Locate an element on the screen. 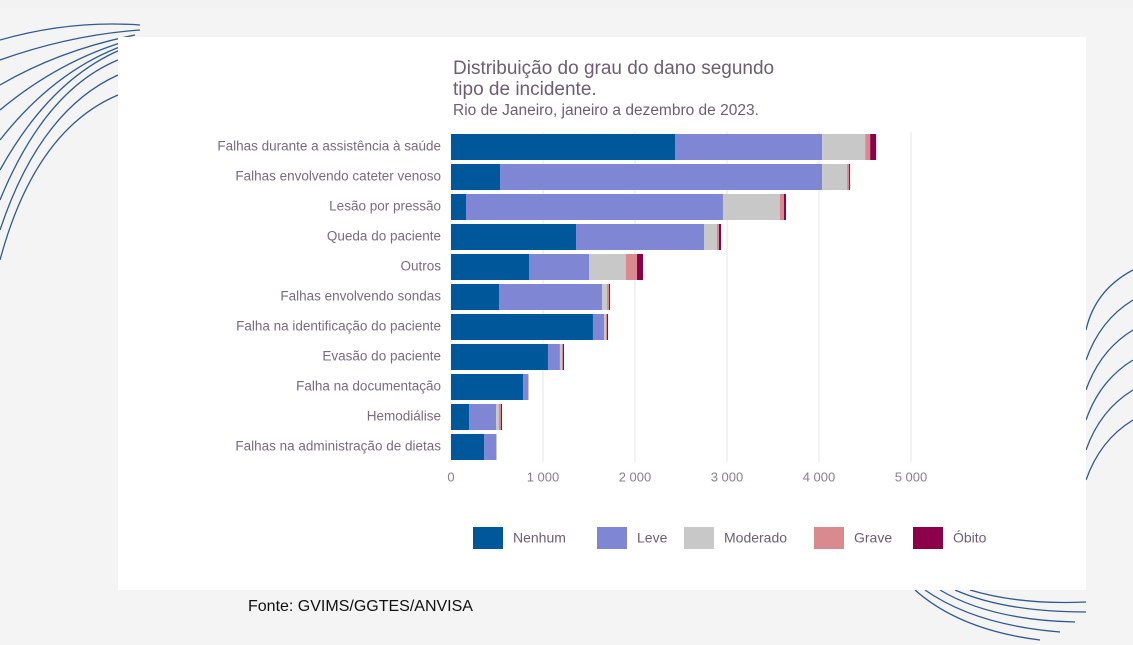  legend-label: Moderado is located at coordinates (755, 538).